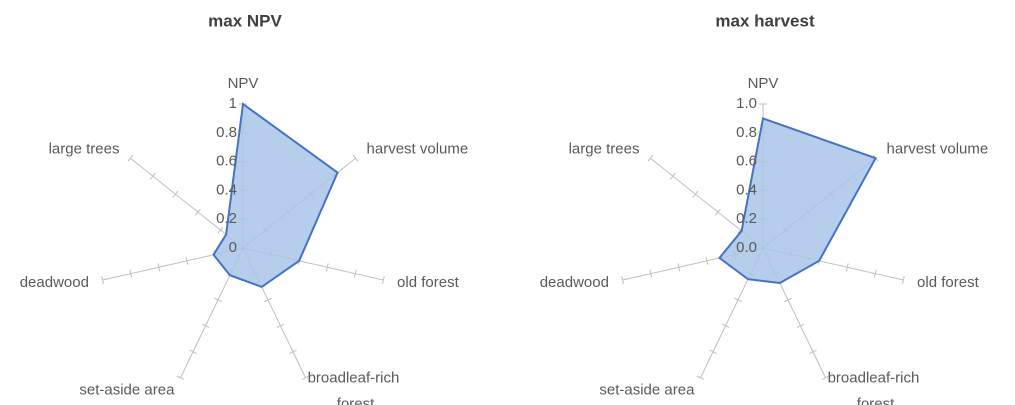  Describe the element at coordinates (187, 203) in the screenshot. I see `axis-line` at that location.